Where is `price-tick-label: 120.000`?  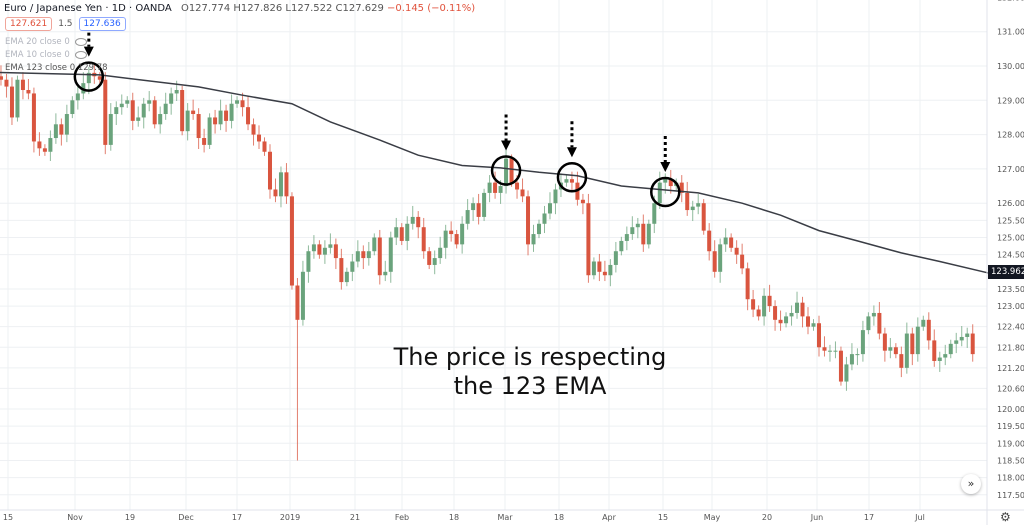
price-tick-label: 120.000 is located at coordinates (1010, 409).